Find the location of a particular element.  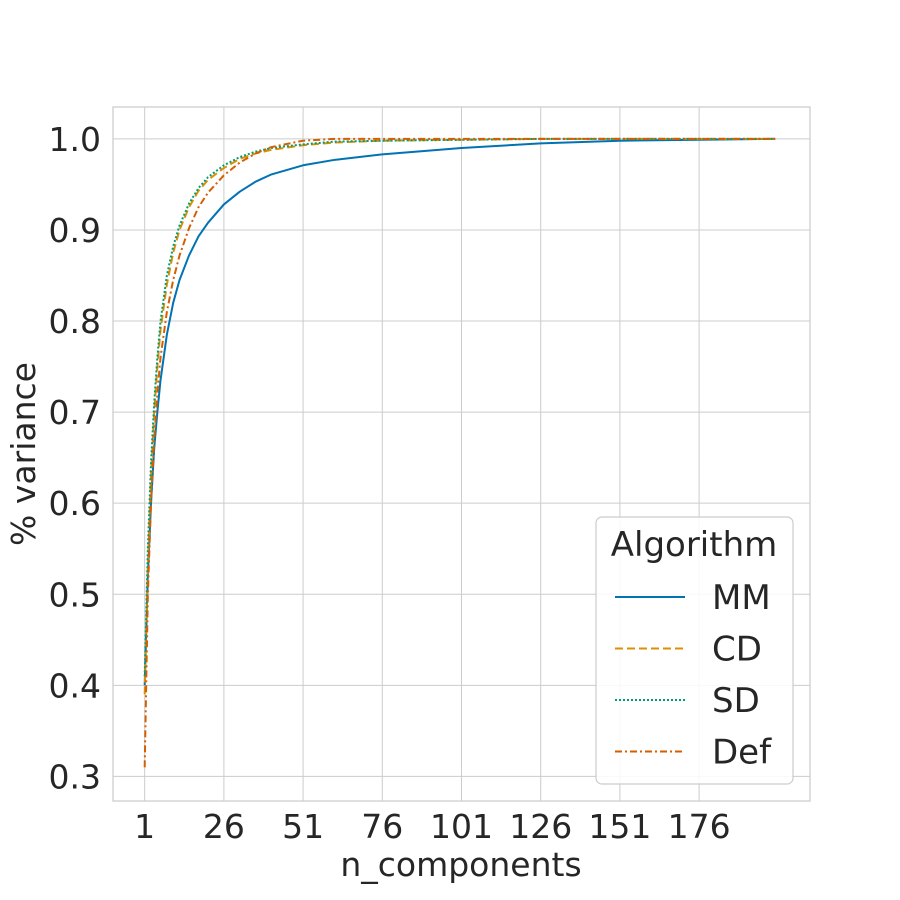

x-tick-label: 176 is located at coordinates (699, 826).